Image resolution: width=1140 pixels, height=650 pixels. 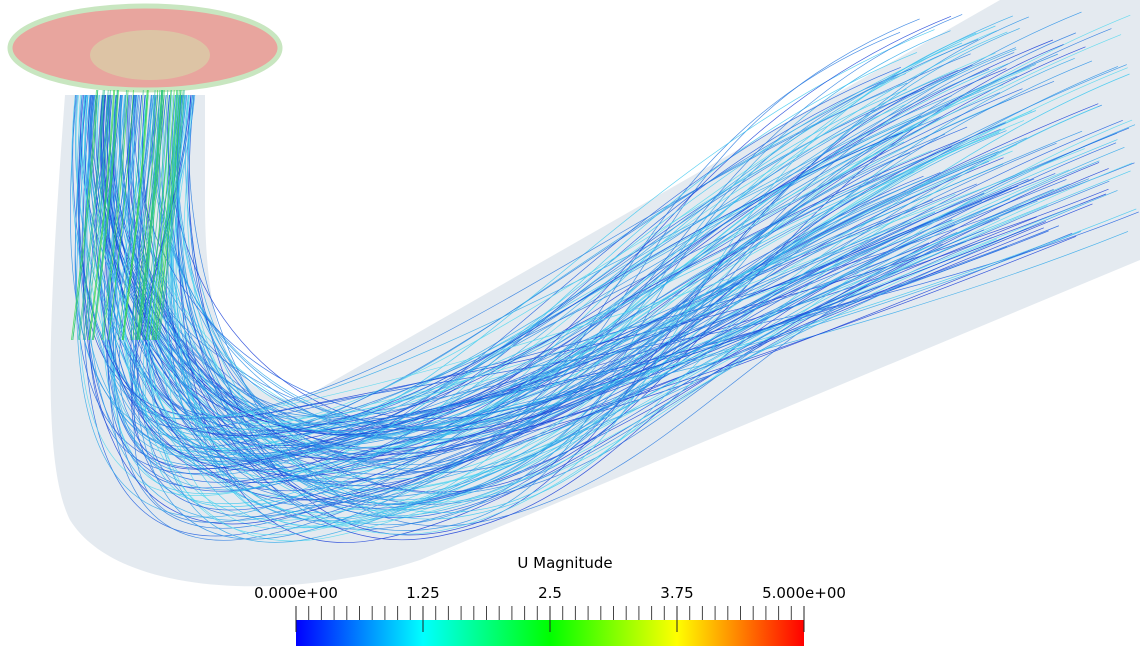 What do you see at coordinates (564, 563) in the screenshot?
I see `colorbar-title: U Magnitude` at bounding box center [564, 563].